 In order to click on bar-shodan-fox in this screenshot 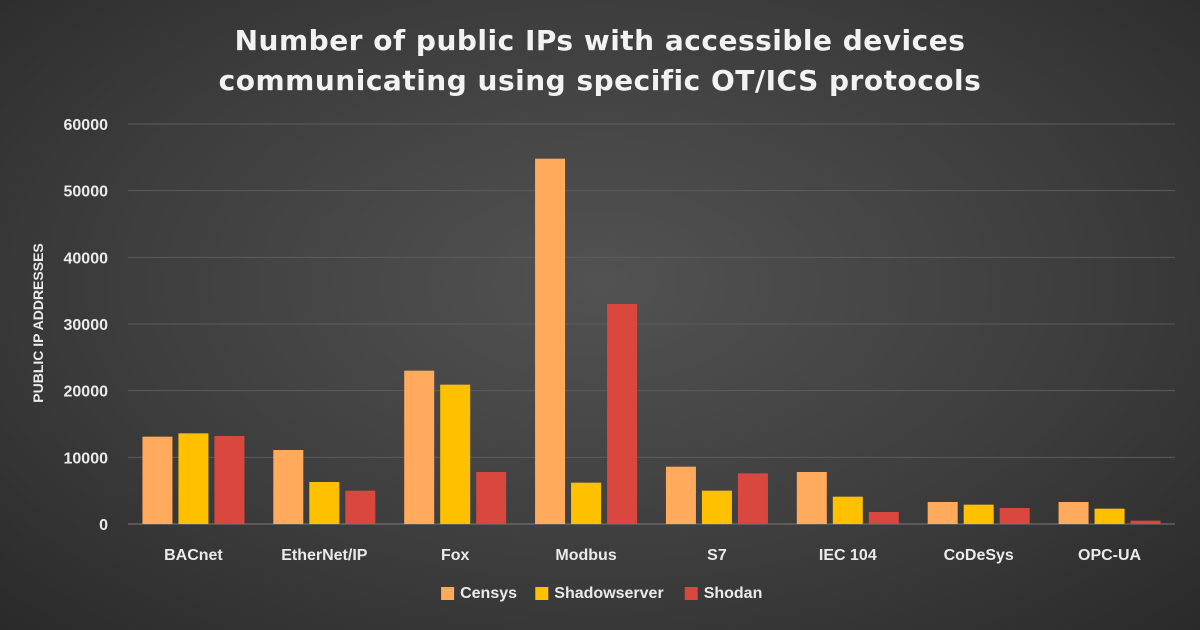, I will do `click(491, 498)`.